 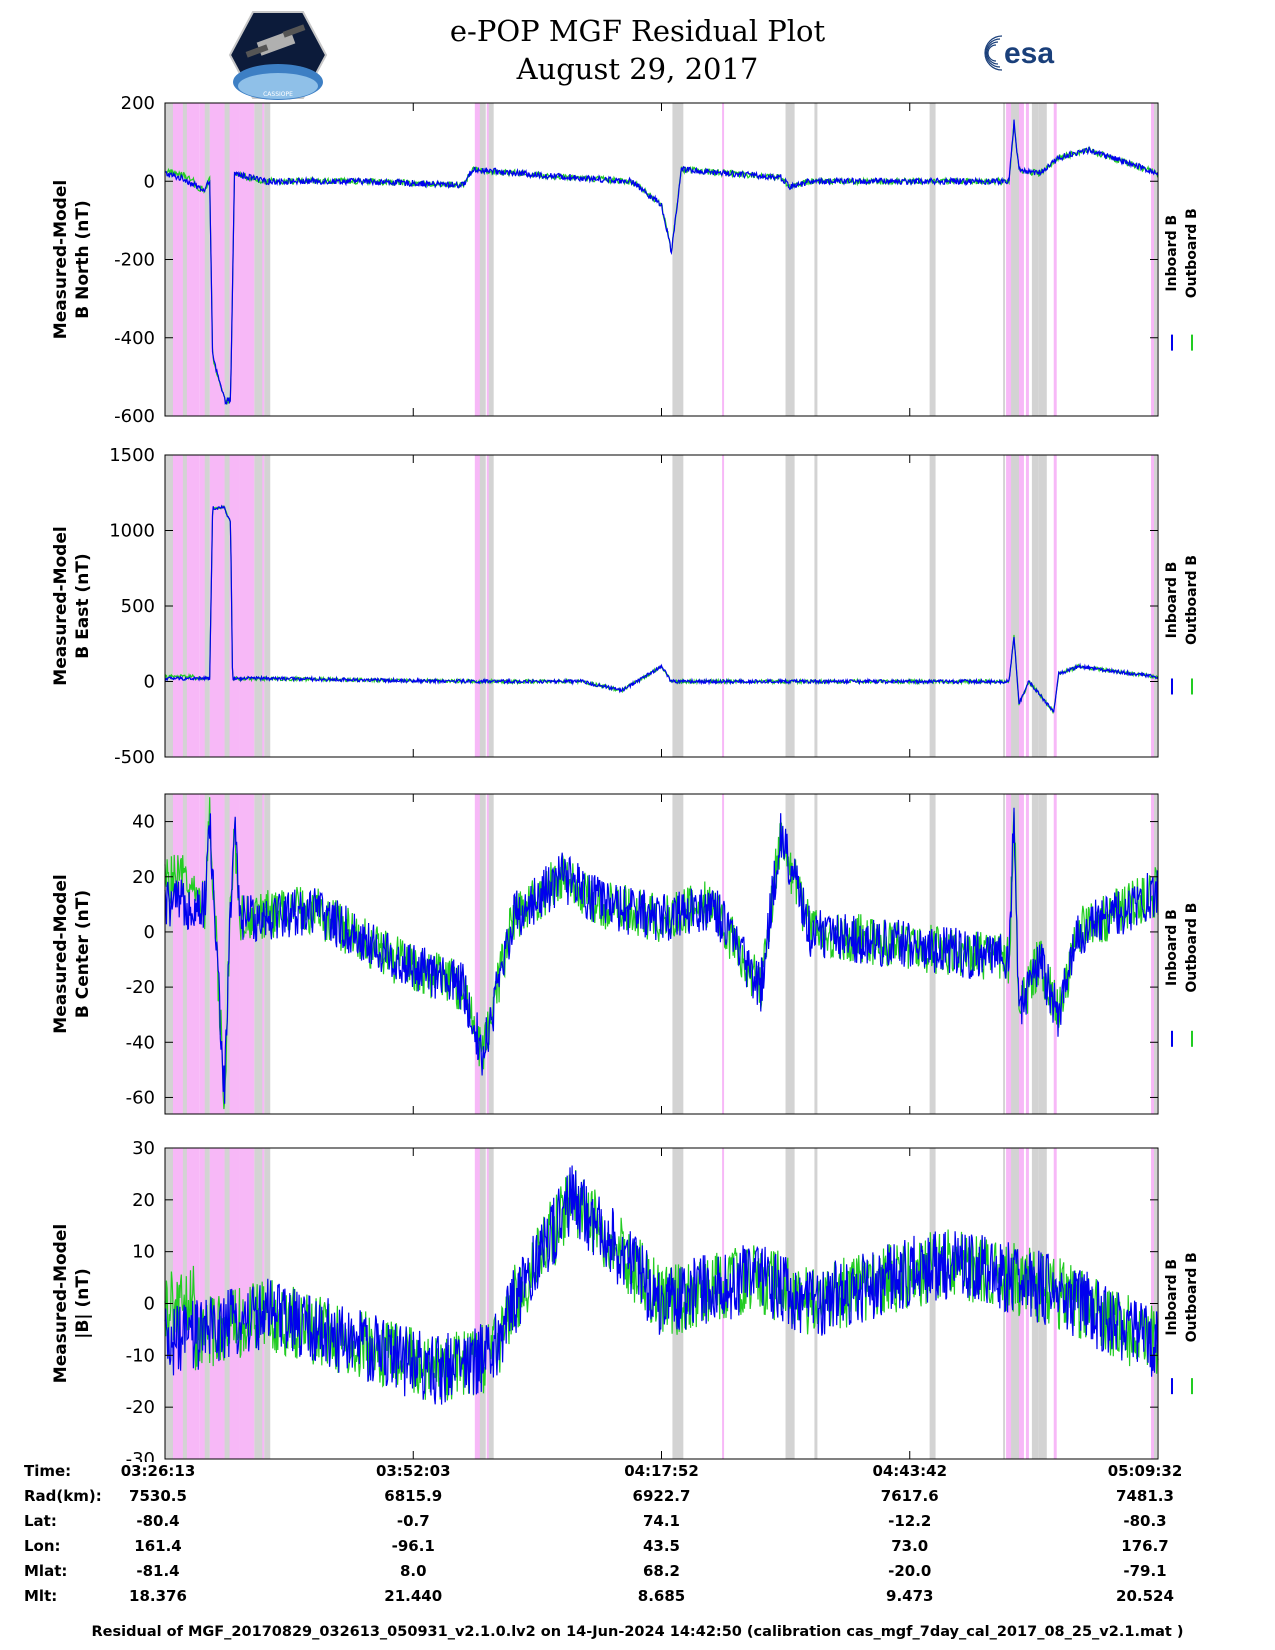 What do you see at coordinates (134, 416) in the screenshot?
I see `y-tick-label: -600` at bounding box center [134, 416].